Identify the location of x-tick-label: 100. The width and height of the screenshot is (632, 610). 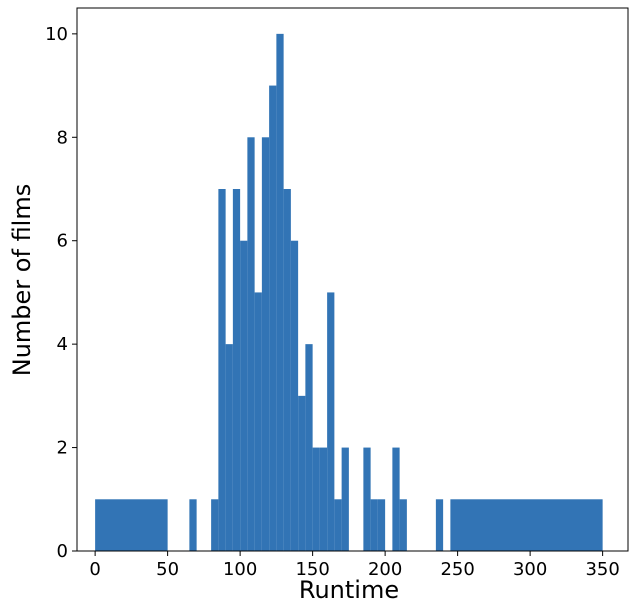
(240, 569).